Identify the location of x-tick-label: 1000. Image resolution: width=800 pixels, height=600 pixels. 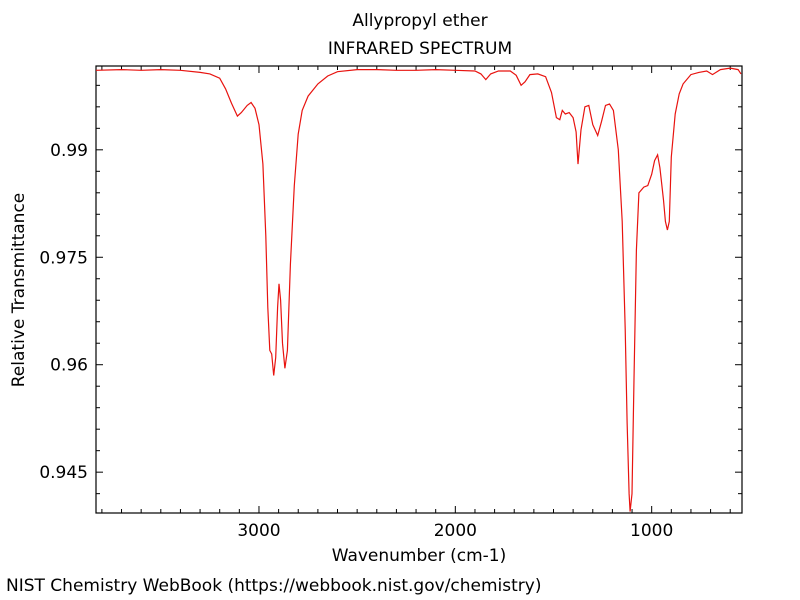
(651, 531).